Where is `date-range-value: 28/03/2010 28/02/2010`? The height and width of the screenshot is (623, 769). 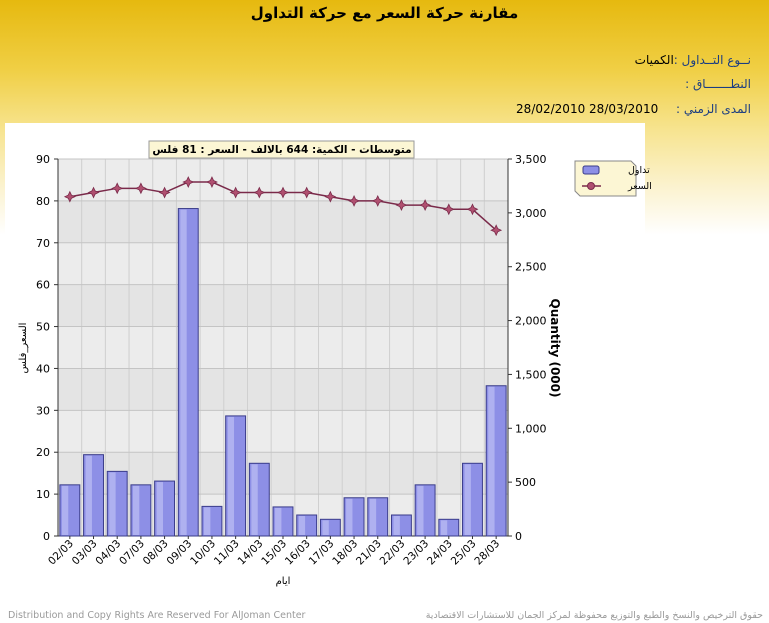 date-range-value: 28/03/2010 28/02/2010 is located at coordinates (587, 109).